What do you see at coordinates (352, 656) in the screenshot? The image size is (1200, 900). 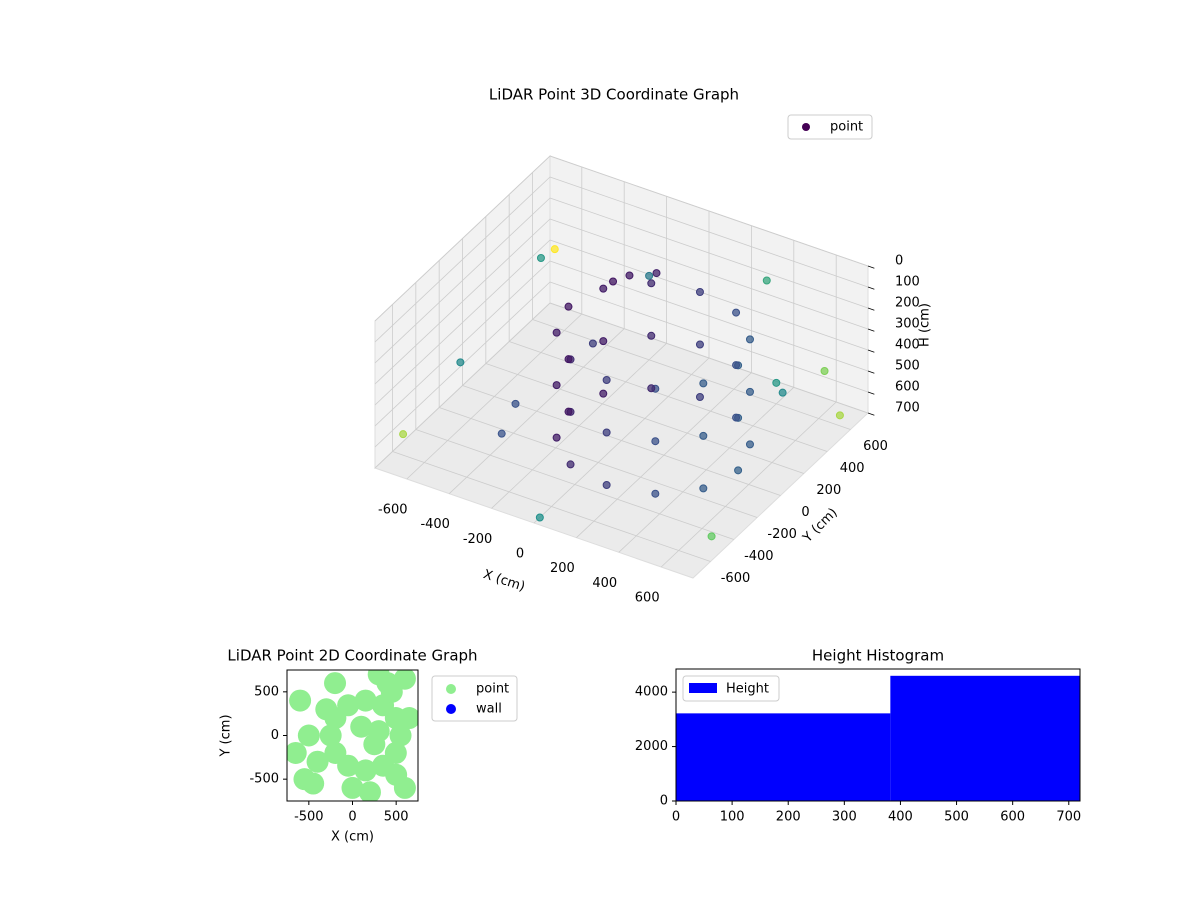 I see `chart-title: LiDAR Point 2D Coordinate Graph` at bounding box center [352, 656].